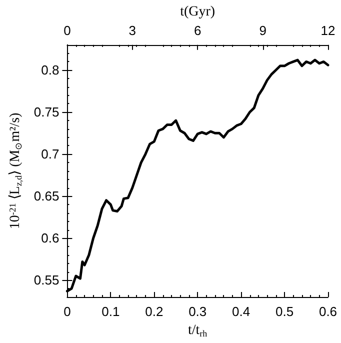 The height and width of the screenshot is (343, 341). I want to click on x-tick-label: 0.4, so click(241, 311).